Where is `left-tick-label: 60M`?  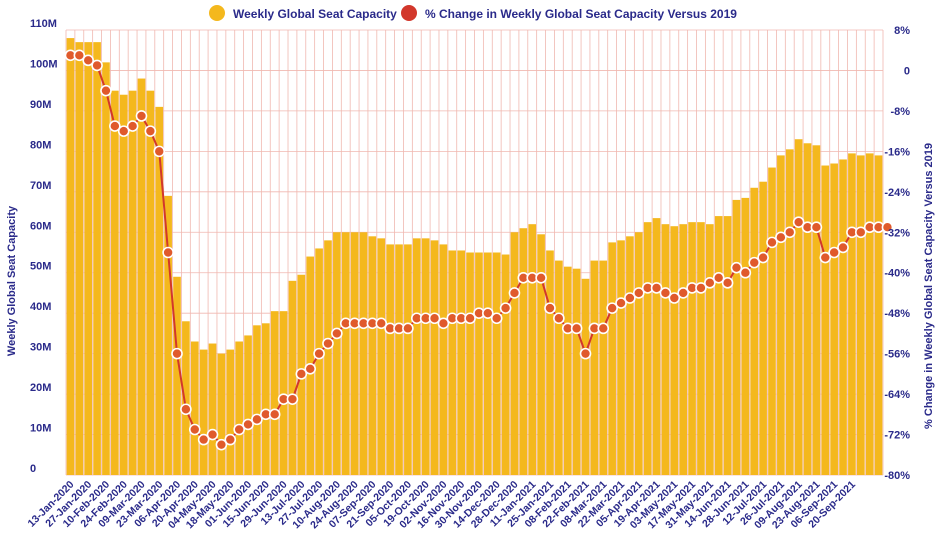
left-tick-label: 60M is located at coordinates (40, 226).